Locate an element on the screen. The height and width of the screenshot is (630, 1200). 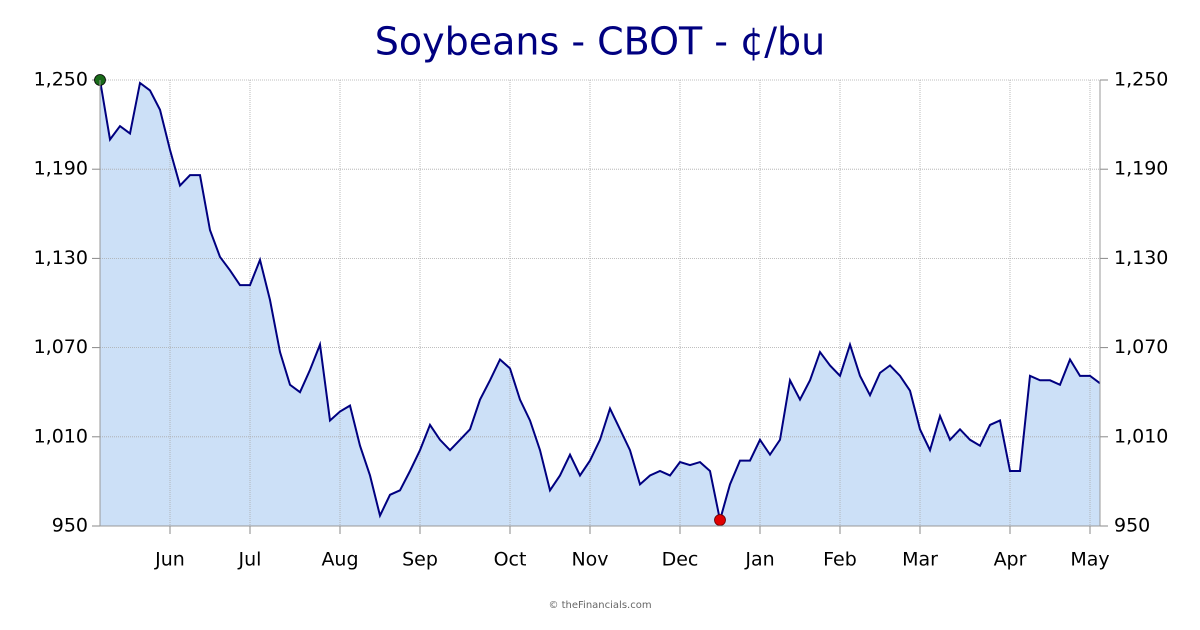
x-tick-label: Apr is located at coordinates (1010, 560).